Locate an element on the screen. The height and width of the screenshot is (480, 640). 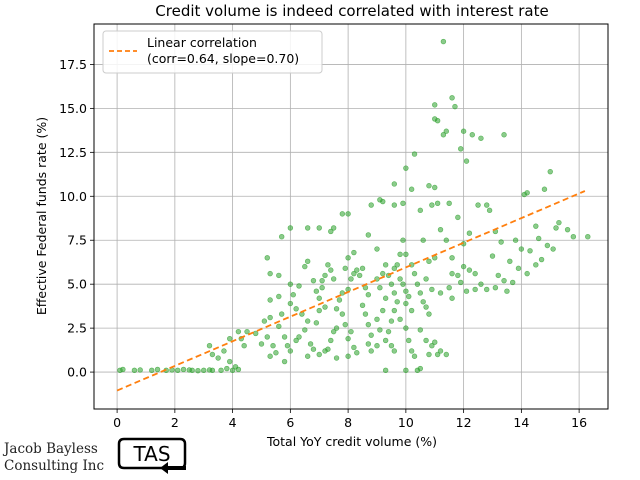
tas-logo-text: TAS is located at coordinates (151, 454).